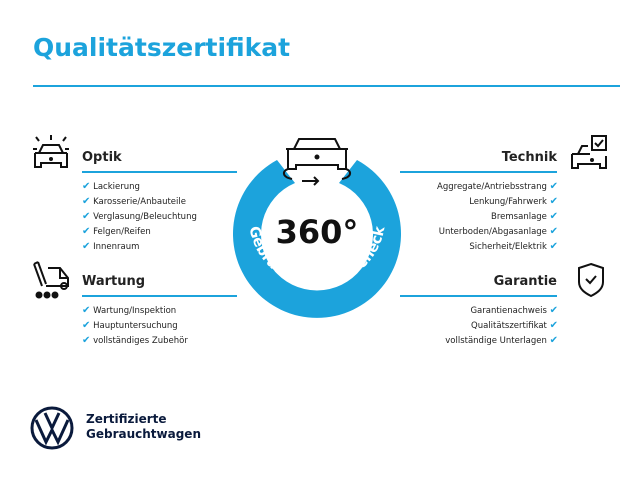 The width and height of the screenshot is (640, 480). What do you see at coordinates (513, 201) in the screenshot?
I see `list-item: Lenkung/Fahrwerk ✔` at bounding box center [513, 201].